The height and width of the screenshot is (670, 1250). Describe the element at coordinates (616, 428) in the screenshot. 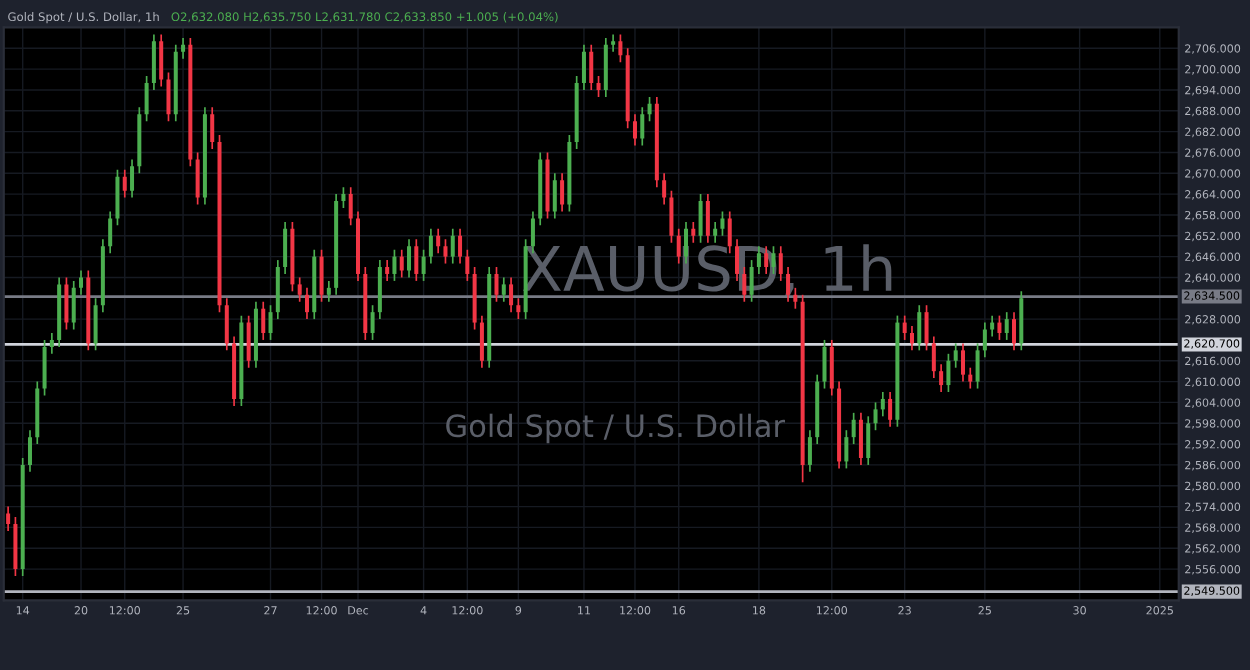

I see `annotation: Gold Spot / U.S. Dollar` at that location.